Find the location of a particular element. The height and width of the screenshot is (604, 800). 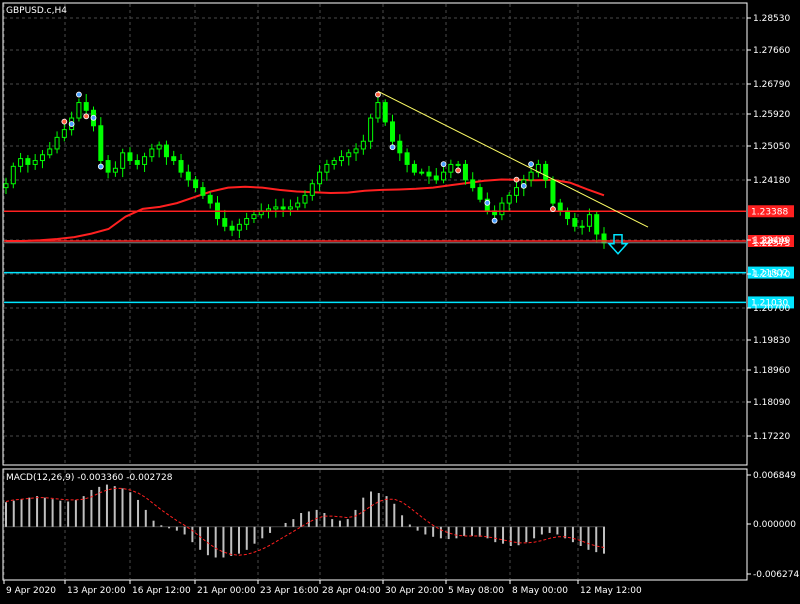

y-tick-label: 1.20700 is located at coordinates (771, 309).